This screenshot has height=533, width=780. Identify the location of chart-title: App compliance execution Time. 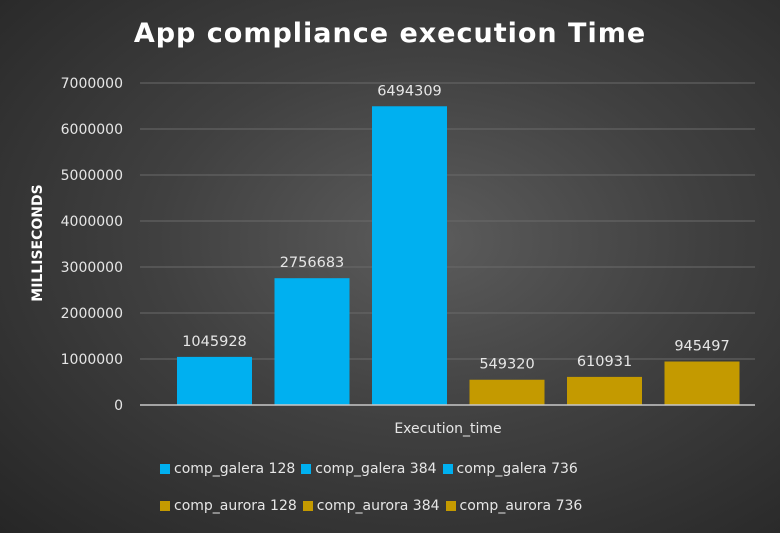
(390, 33).